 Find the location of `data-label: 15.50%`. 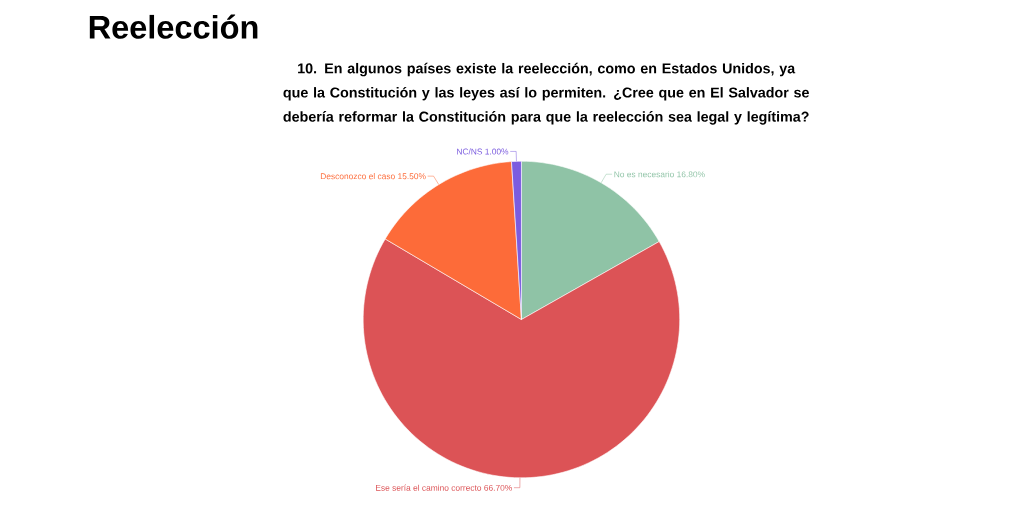

data-label: 15.50% is located at coordinates (412, 176).